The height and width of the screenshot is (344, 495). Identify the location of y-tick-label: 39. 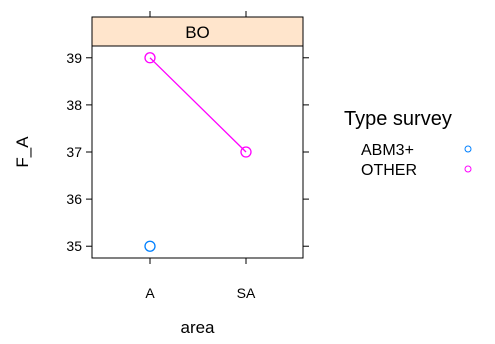
(74, 58).